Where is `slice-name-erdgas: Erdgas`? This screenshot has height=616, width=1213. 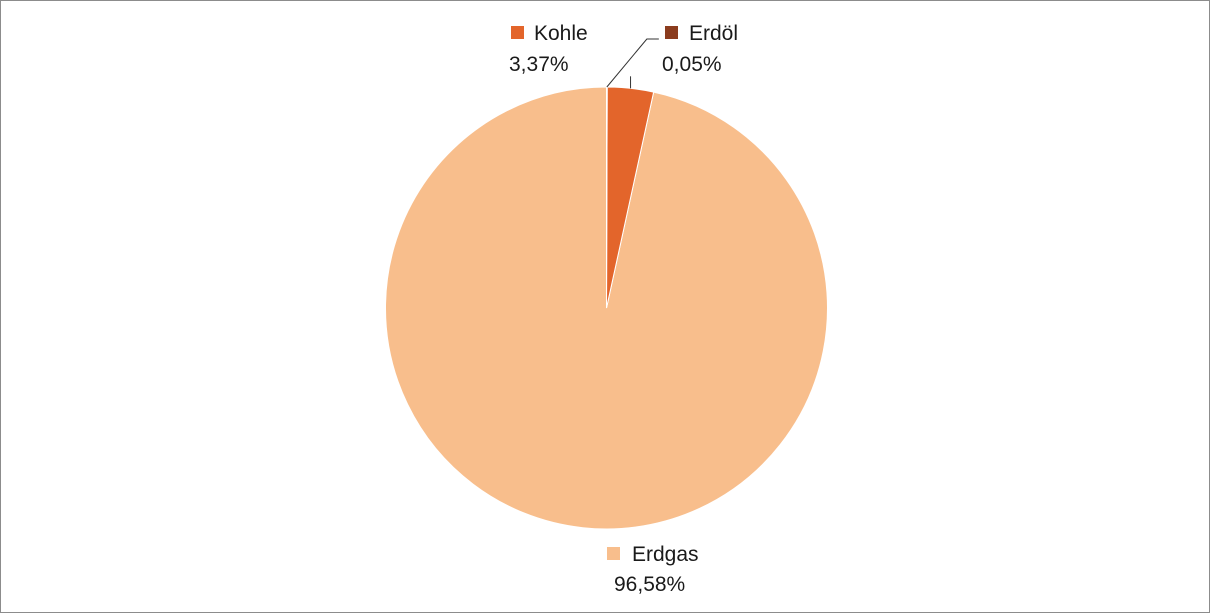
slice-name-erdgas: Erdgas is located at coordinates (665, 554).